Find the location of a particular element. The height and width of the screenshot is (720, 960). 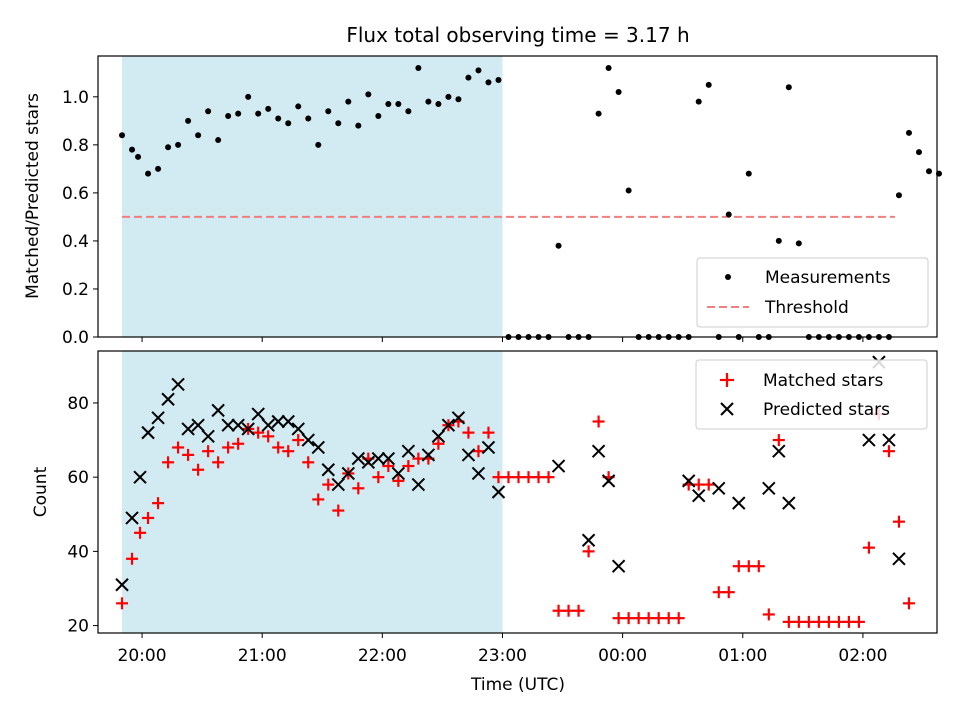

chart-title: Flux total observing time = 3.17 h is located at coordinates (517, 35).